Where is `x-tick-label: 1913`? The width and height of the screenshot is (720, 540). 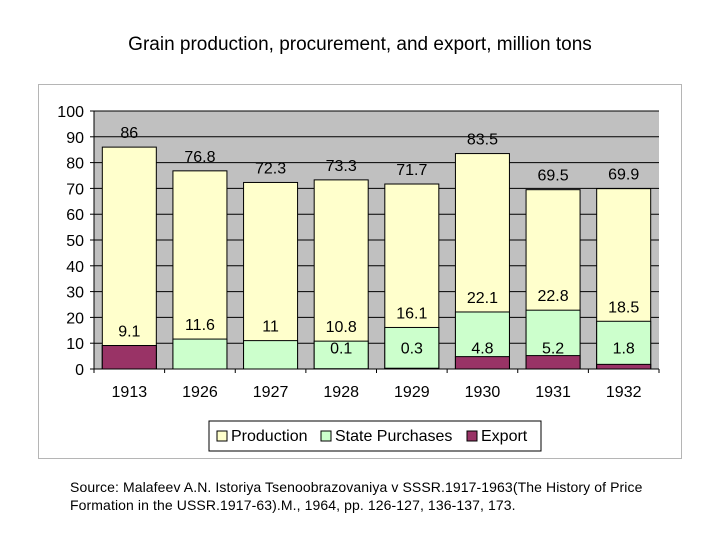
x-tick-label: 1913 is located at coordinates (130, 392).